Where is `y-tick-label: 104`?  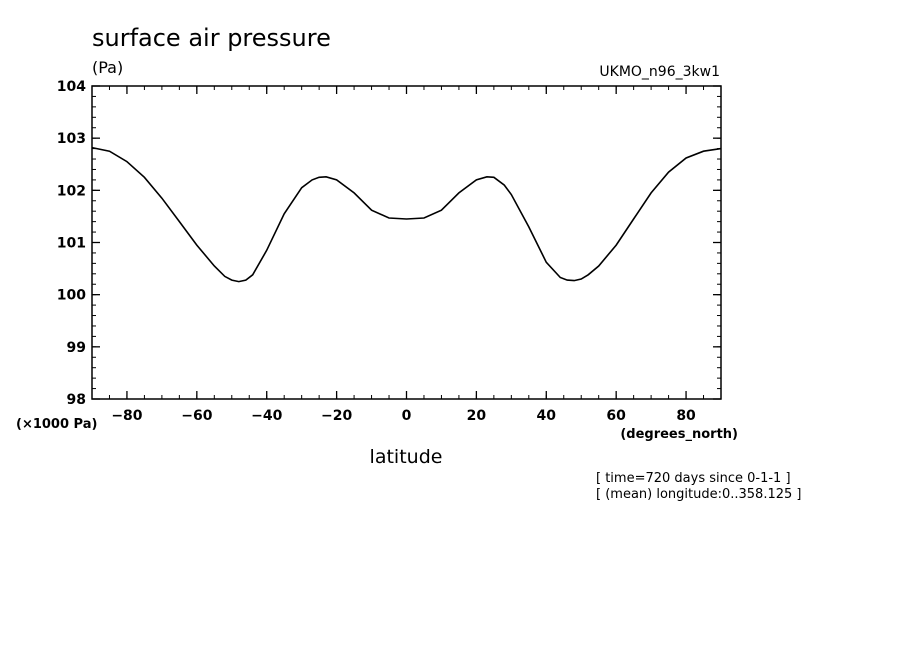 y-tick-label: 104 is located at coordinates (71, 87).